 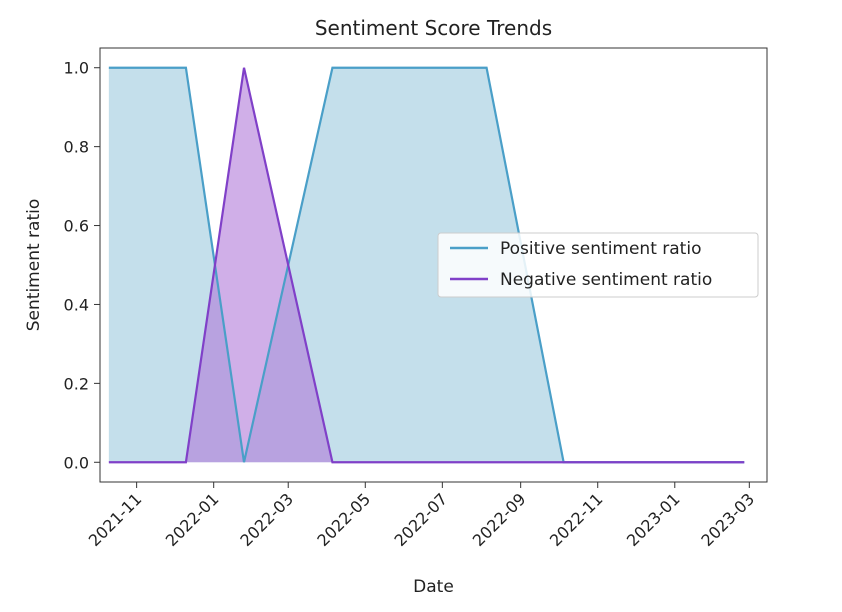 What do you see at coordinates (499, 519) in the screenshot?
I see `x-tick-label: 2022-09` at bounding box center [499, 519].